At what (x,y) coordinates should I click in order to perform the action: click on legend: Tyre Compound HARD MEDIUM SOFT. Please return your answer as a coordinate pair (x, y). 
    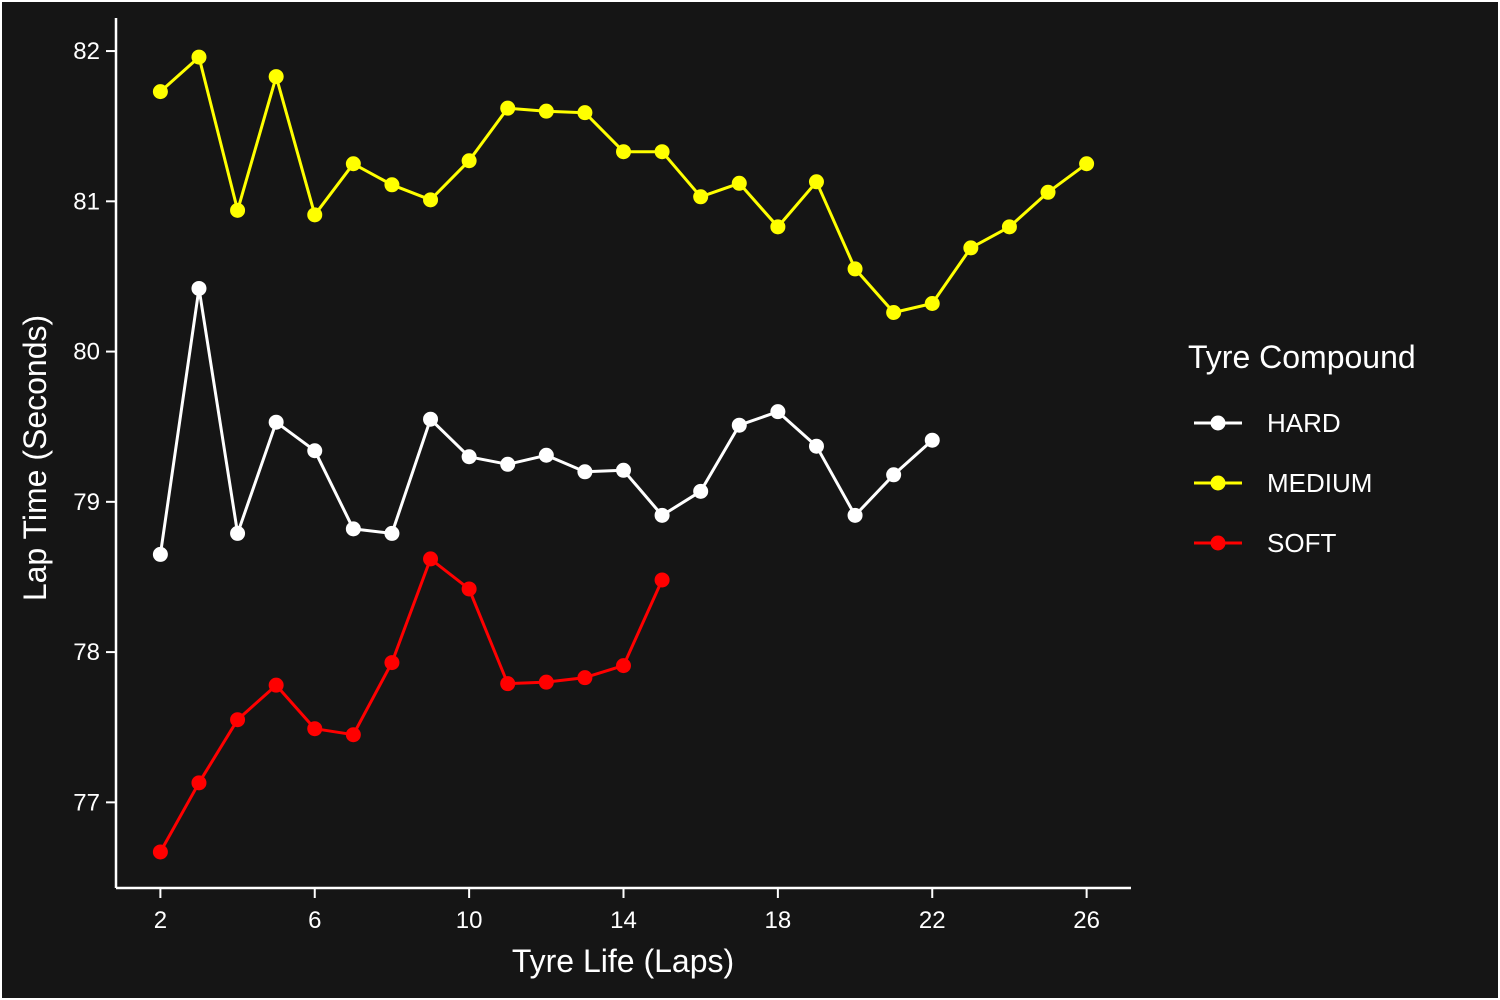
    Looking at the image, I should click on (1302, 448).